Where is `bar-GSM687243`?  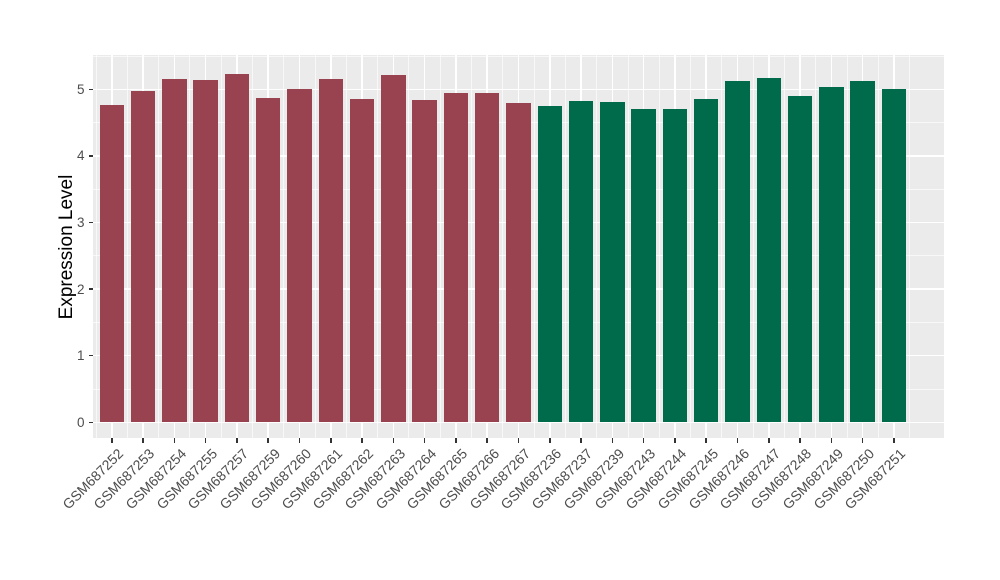
bar-GSM687243 is located at coordinates (643, 266).